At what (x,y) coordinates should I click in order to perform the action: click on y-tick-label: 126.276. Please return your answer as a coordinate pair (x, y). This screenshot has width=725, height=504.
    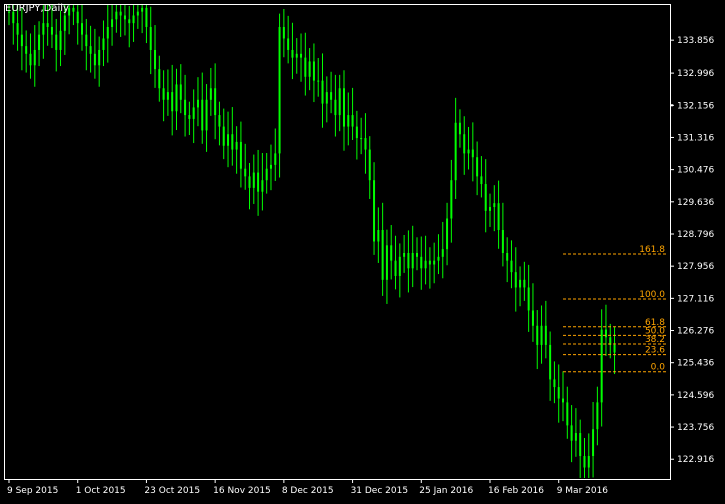
    Looking at the image, I should click on (695, 332).